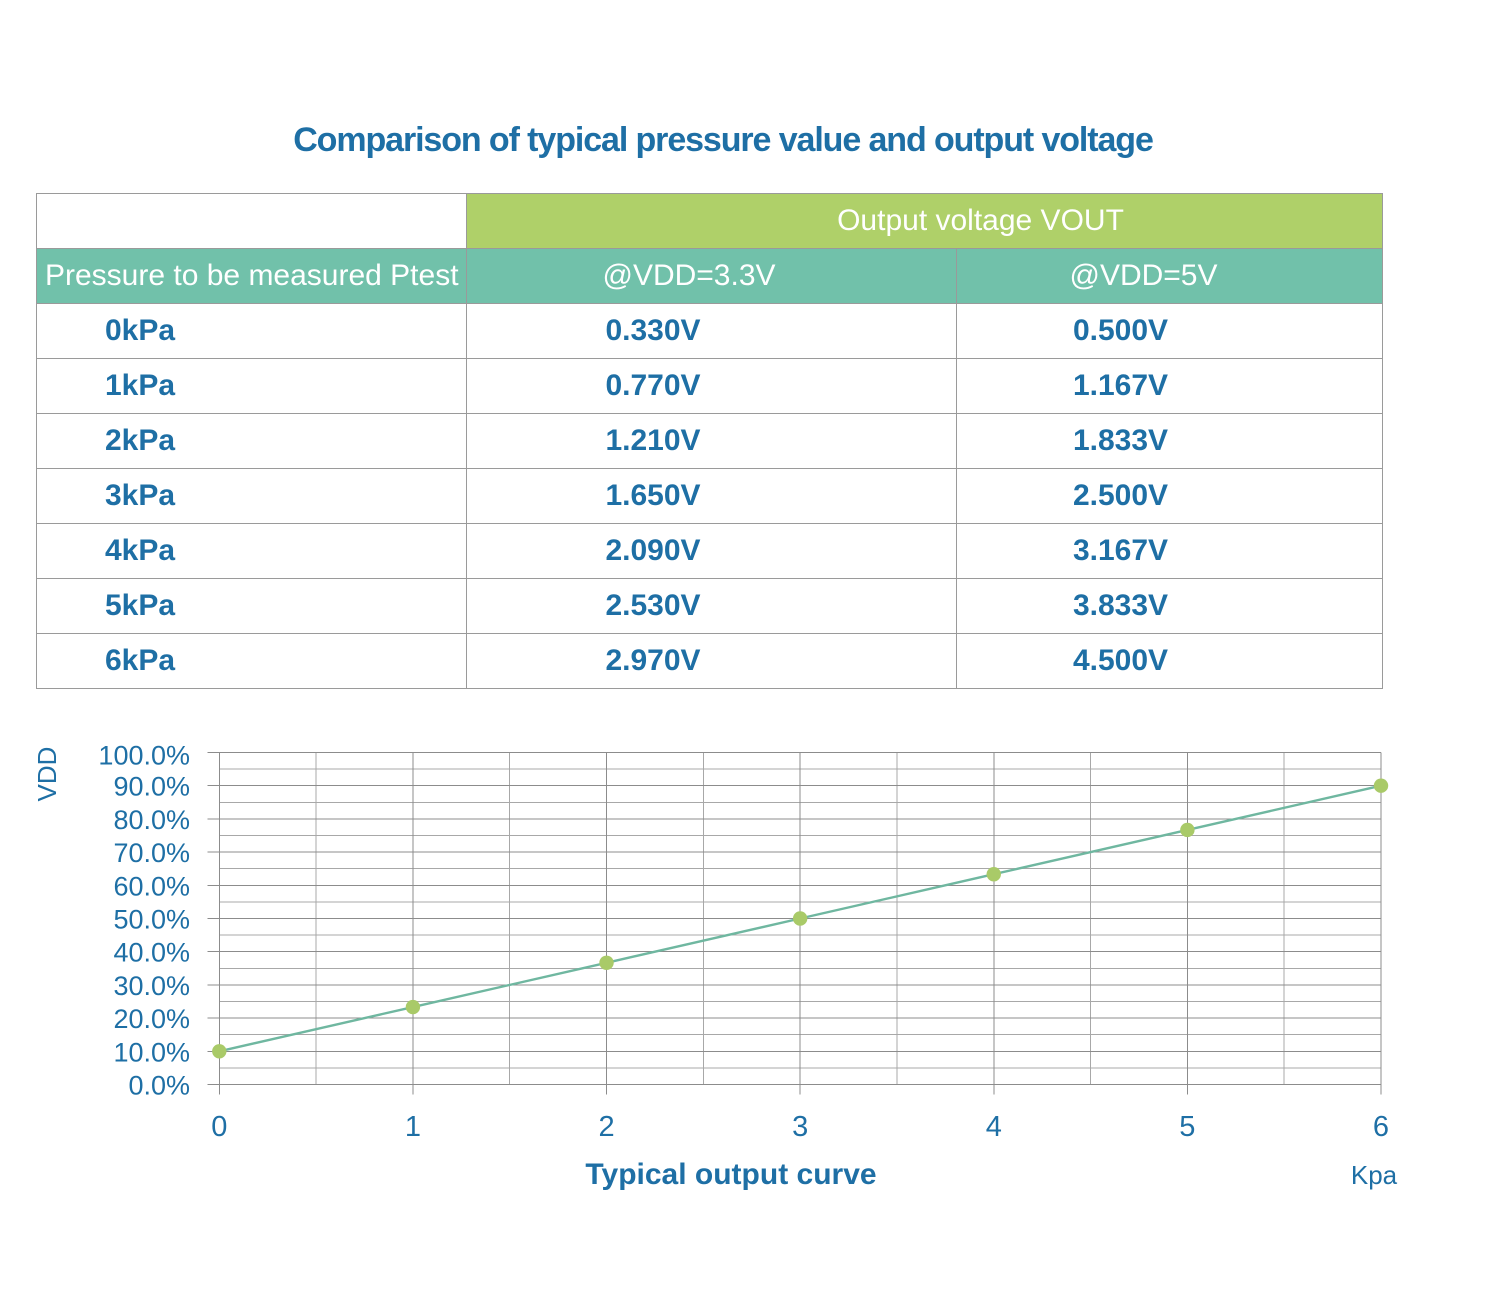  Describe the element at coordinates (151, 1052) in the screenshot. I see `svg-text: 10.0%` at that location.